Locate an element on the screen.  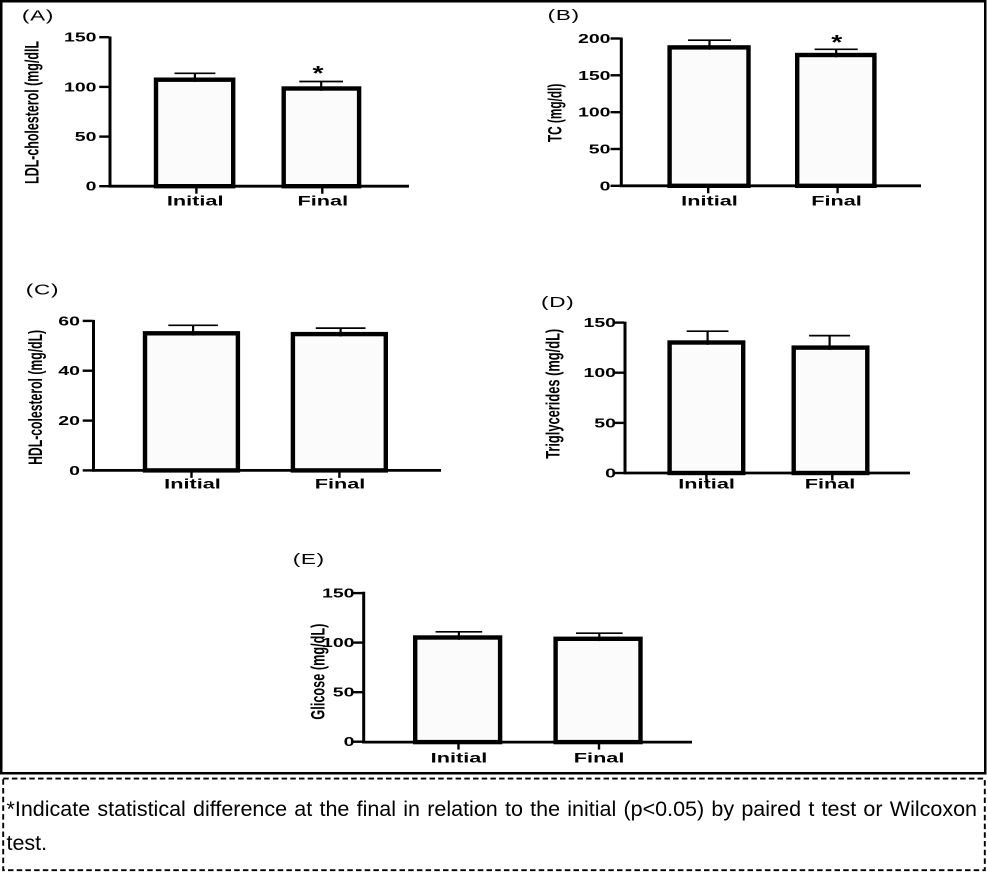
svg-text: TC (mg/dl) is located at coordinates (556, 113).